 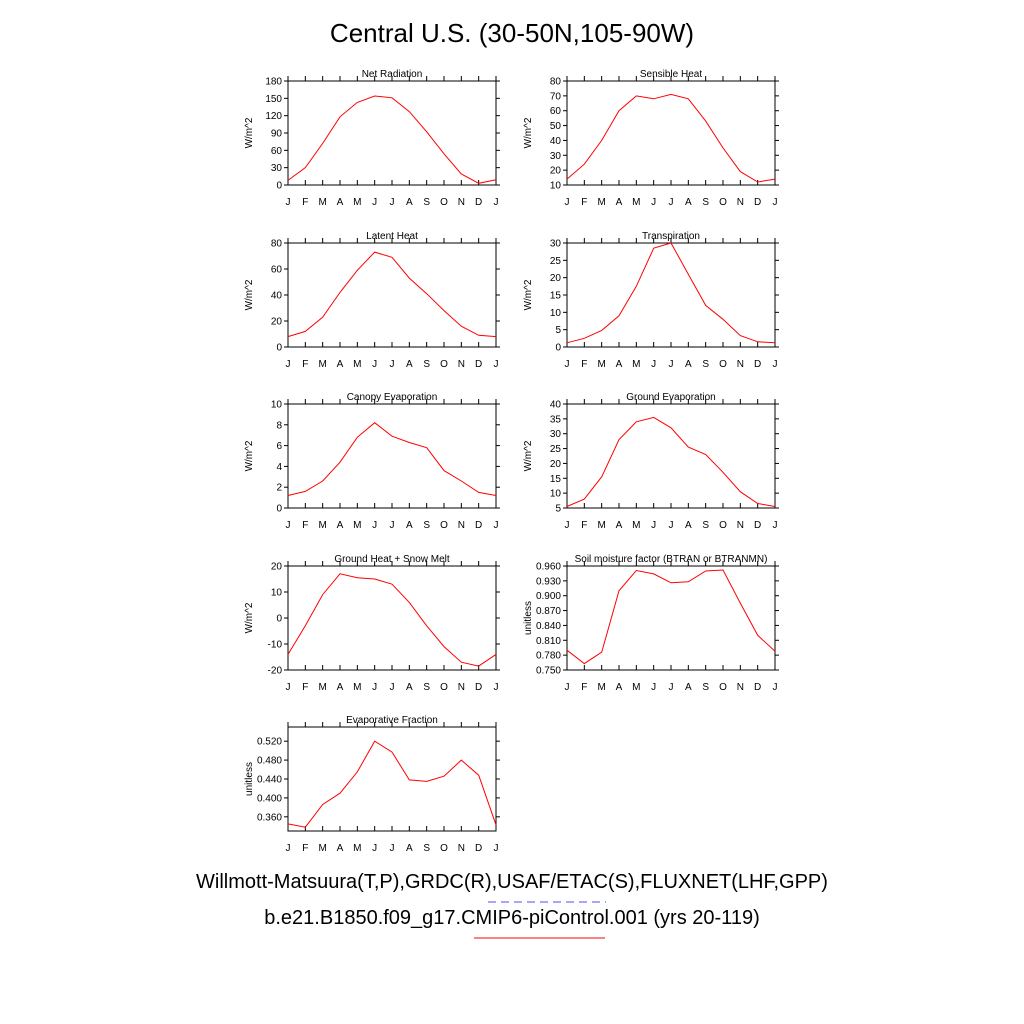 What do you see at coordinates (392, 236) in the screenshot?
I see `panel-title: Latent Heat` at bounding box center [392, 236].